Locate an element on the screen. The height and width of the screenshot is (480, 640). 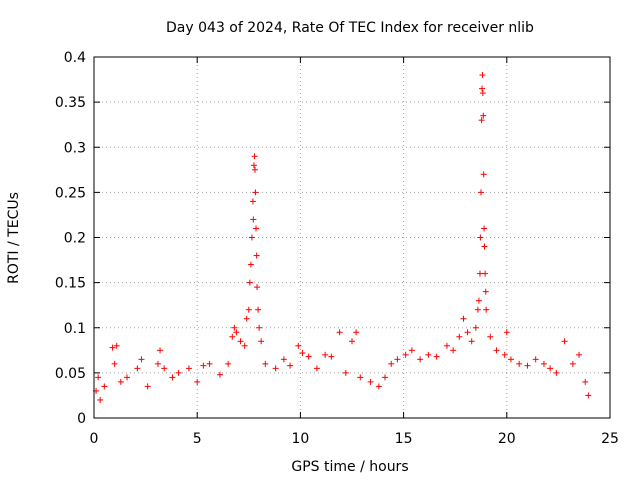
x-tick-label: 5 is located at coordinates (197, 439).